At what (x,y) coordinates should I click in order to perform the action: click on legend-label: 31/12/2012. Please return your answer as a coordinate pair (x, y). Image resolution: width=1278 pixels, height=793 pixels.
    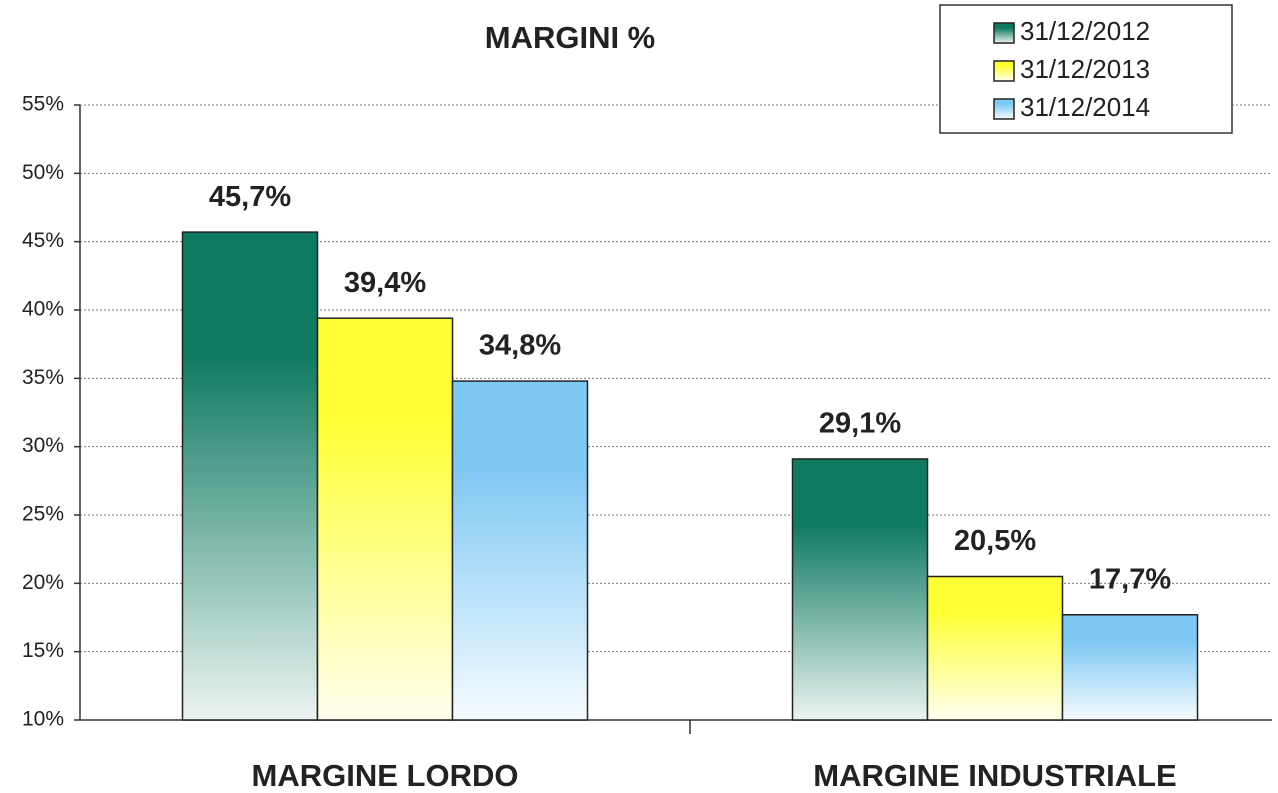
    Looking at the image, I should click on (1085, 31).